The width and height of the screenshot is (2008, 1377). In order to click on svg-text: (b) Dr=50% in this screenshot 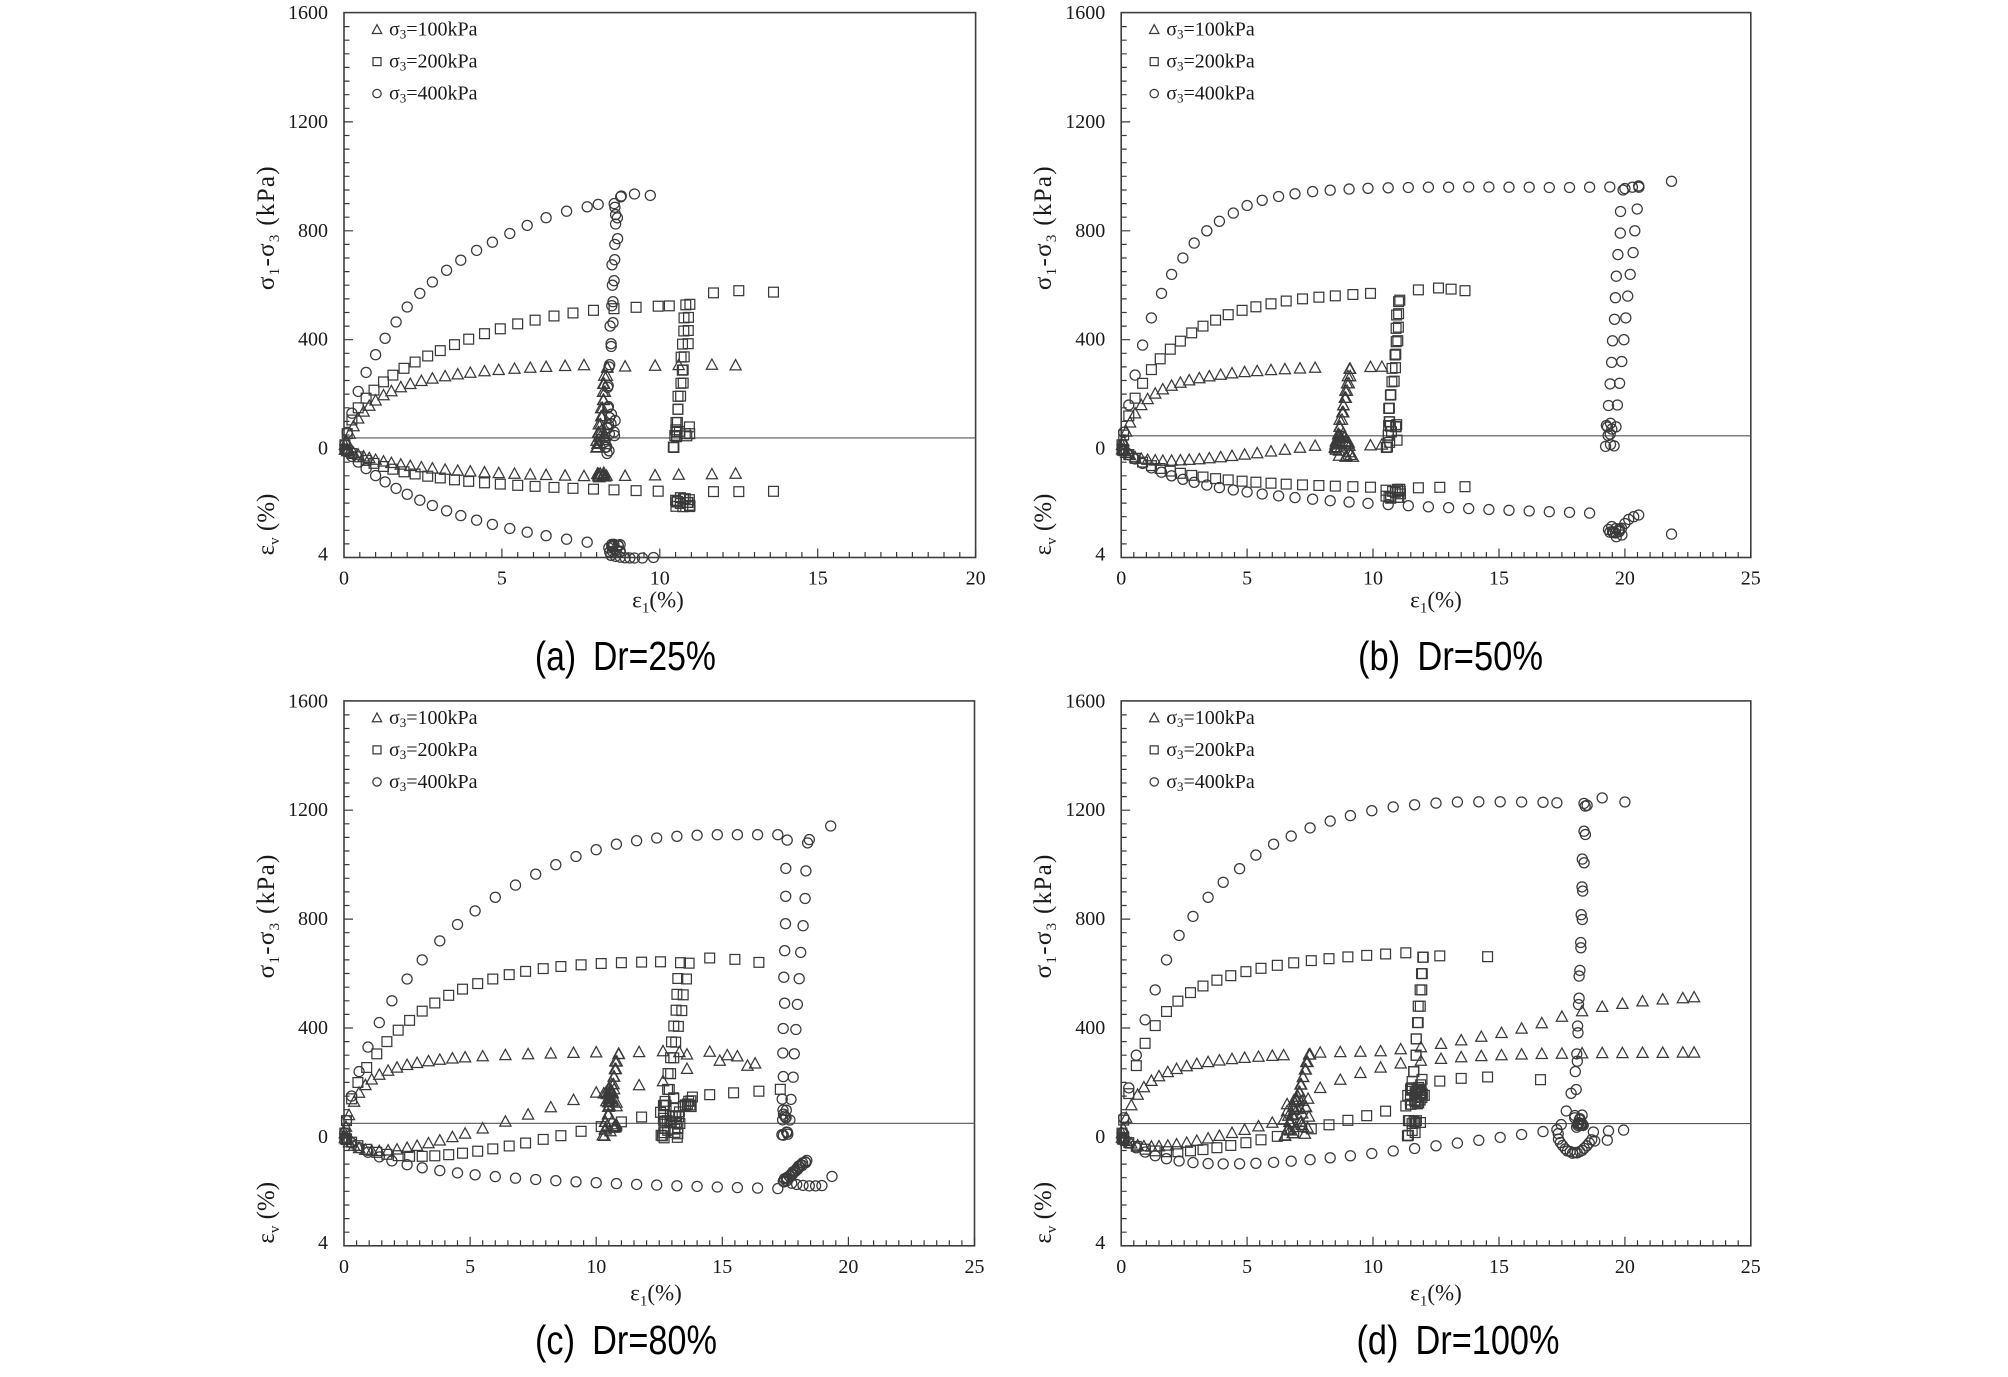, I will do `click(1450, 656)`.